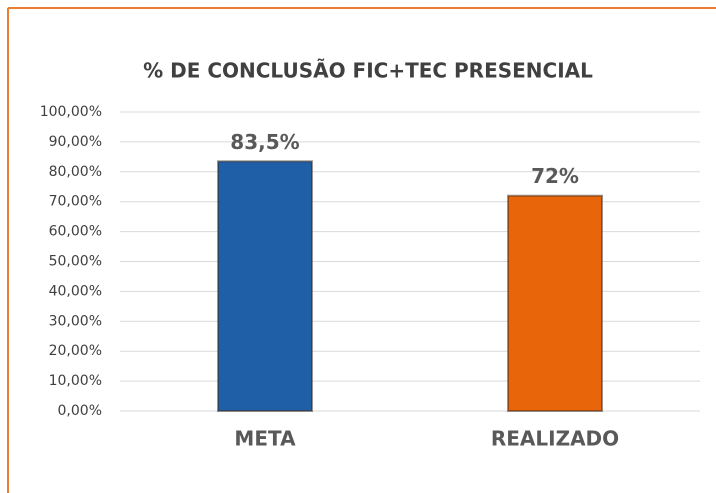 The width and height of the screenshot is (716, 493). What do you see at coordinates (80, 411) in the screenshot?
I see `y-tick-label: 0,00%` at bounding box center [80, 411].